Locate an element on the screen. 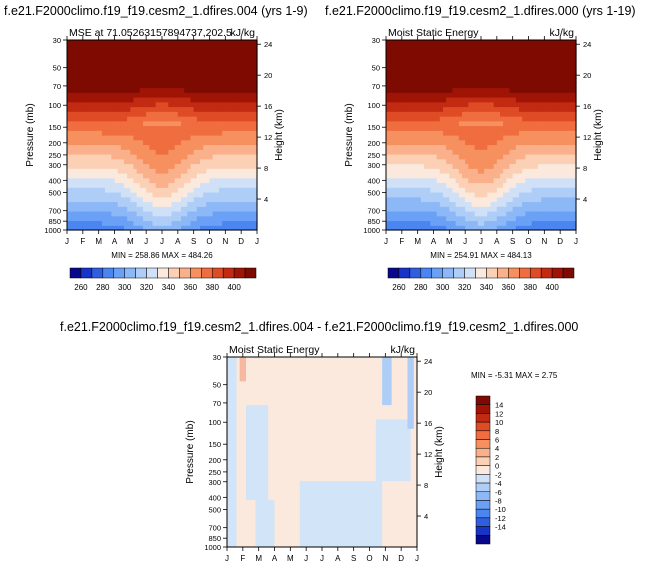  right-ytick-label: 200 is located at coordinates (373, 143).